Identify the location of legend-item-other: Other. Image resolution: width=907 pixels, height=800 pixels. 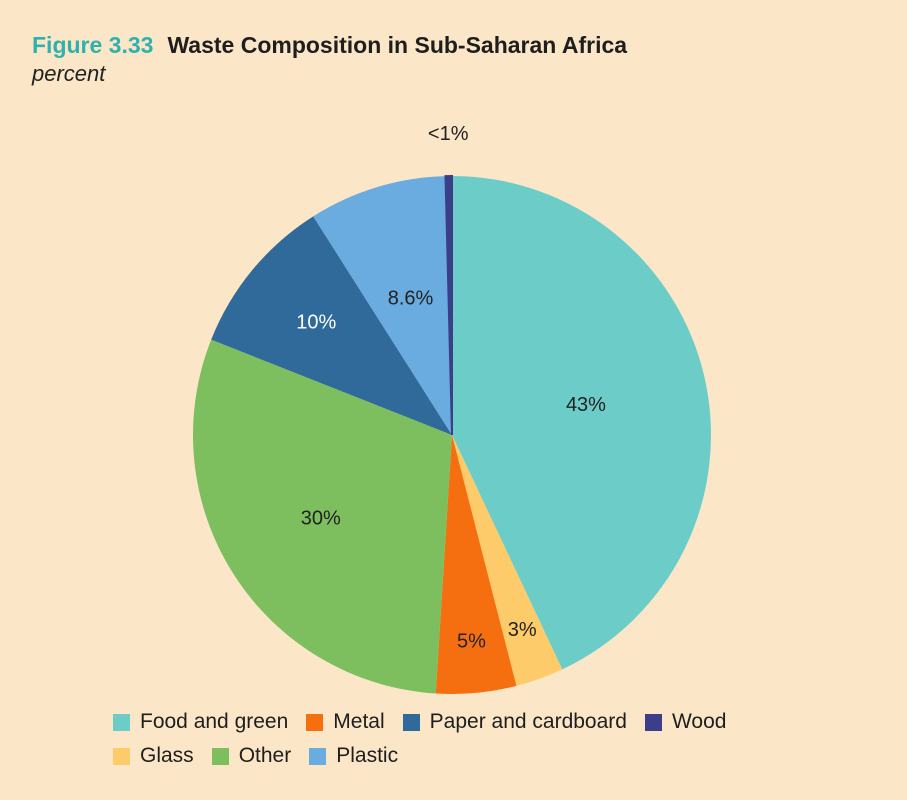
(251, 756).